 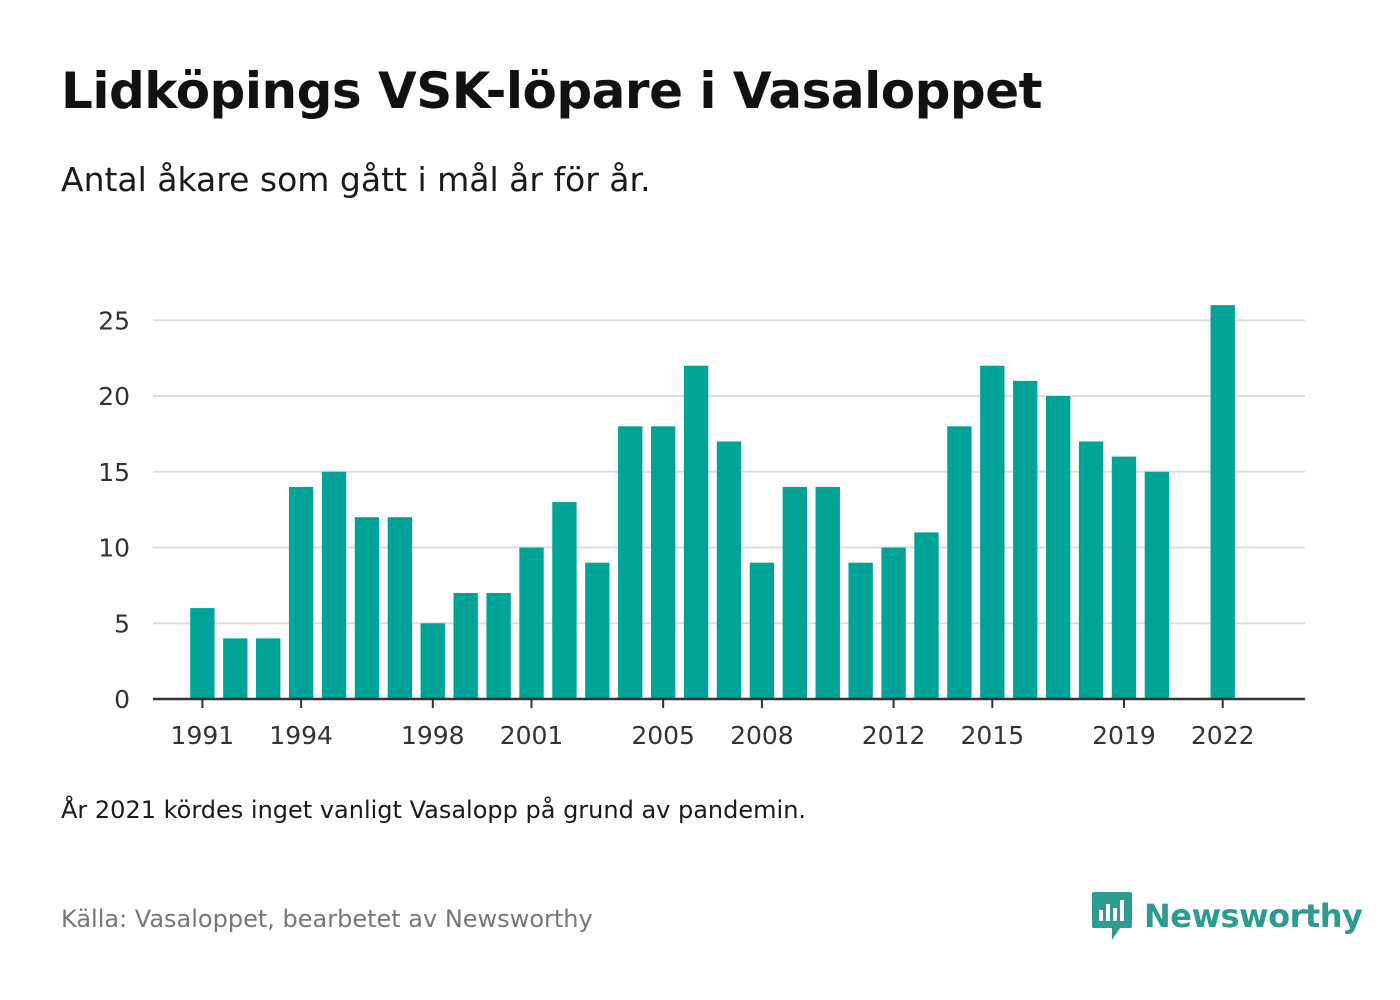 What do you see at coordinates (893, 623) in the screenshot?
I see `bar-2012` at bounding box center [893, 623].